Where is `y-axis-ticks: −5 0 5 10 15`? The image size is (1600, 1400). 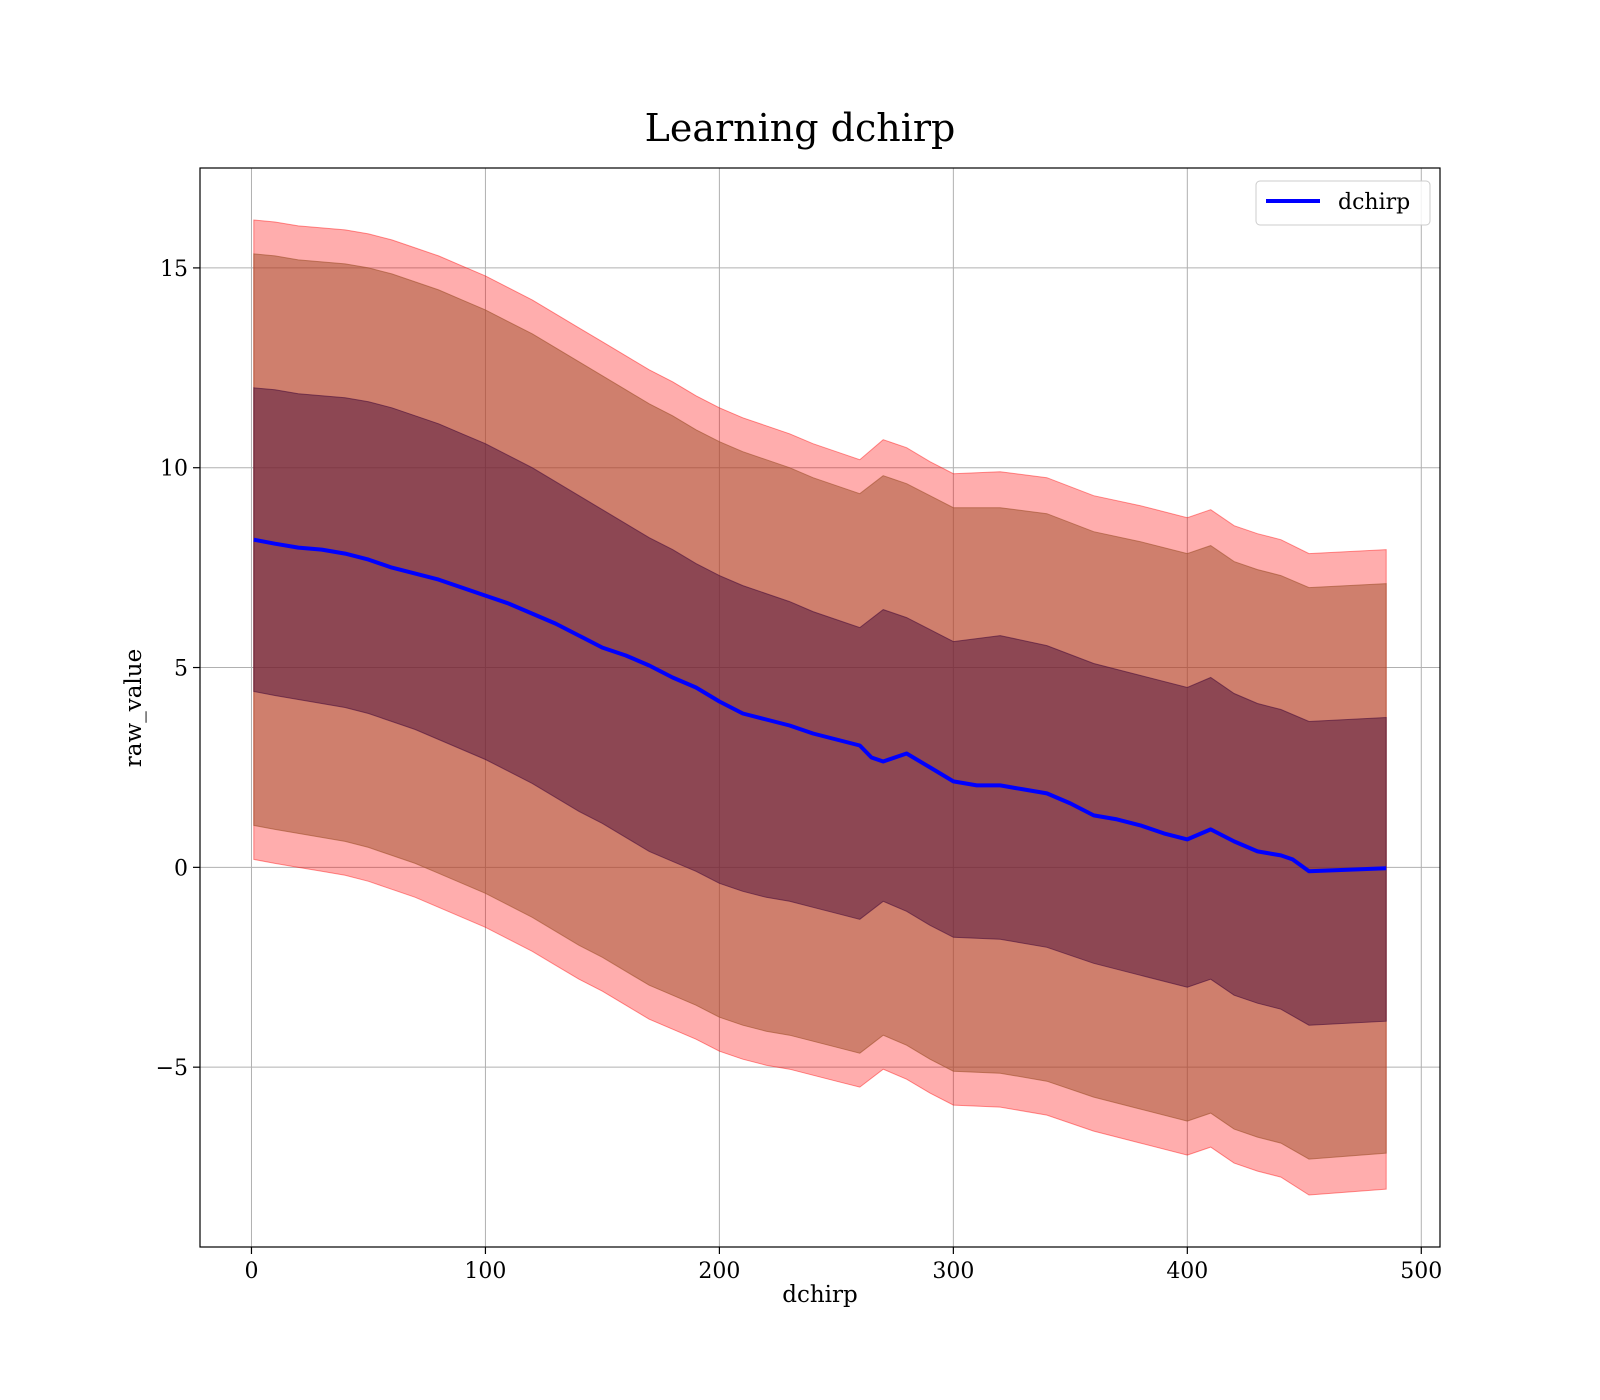
y-axis-ticks: −5 0 5 10 15 is located at coordinates (178, 669).